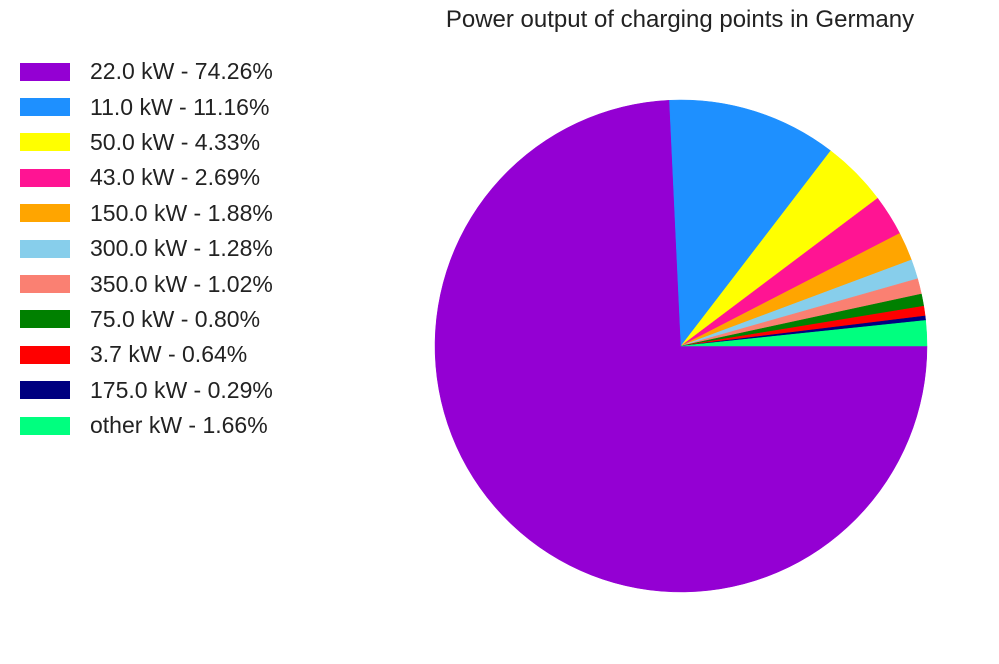 The image size is (999, 664). What do you see at coordinates (181, 283) in the screenshot?
I see `legend-label: 350.0 kW - 1.02%` at bounding box center [181, 283].